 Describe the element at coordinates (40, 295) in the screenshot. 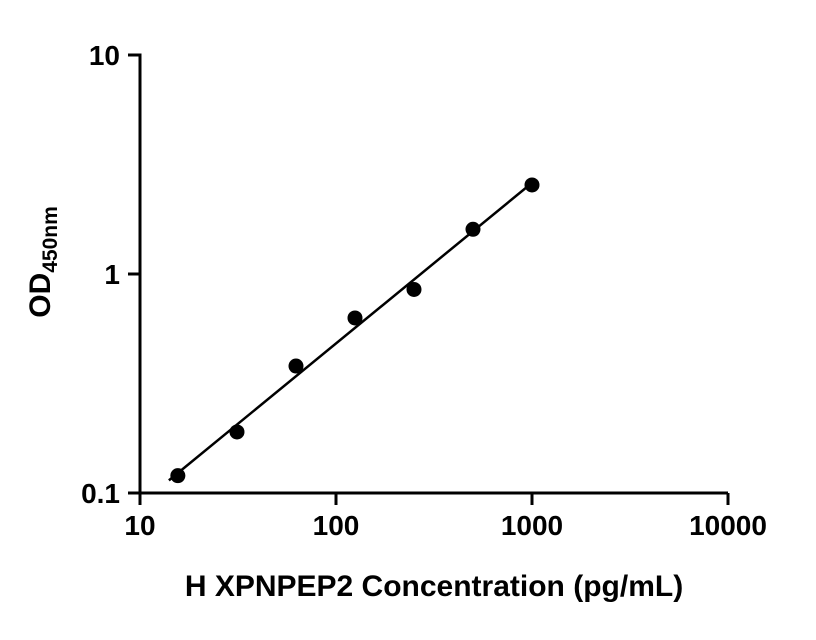

I see `y-axis-title-main: OD` at that location.